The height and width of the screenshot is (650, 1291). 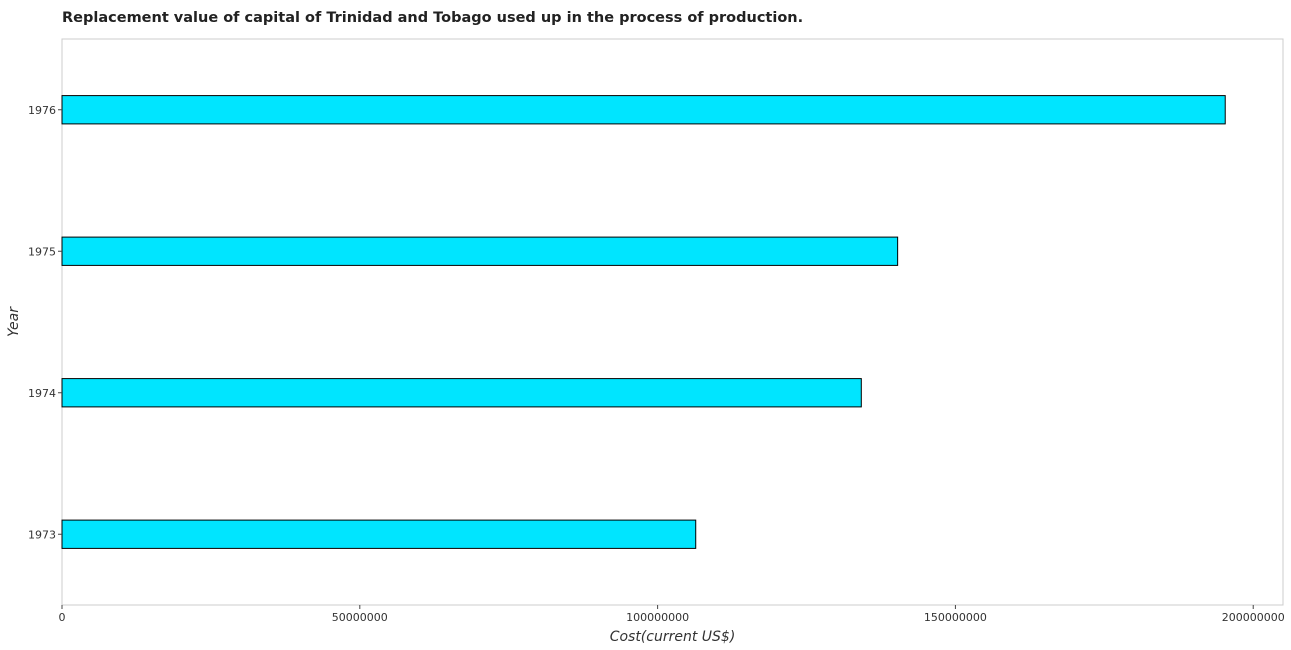 I want to click on x-tick-label: 50000000, so click(x=360, y=617).